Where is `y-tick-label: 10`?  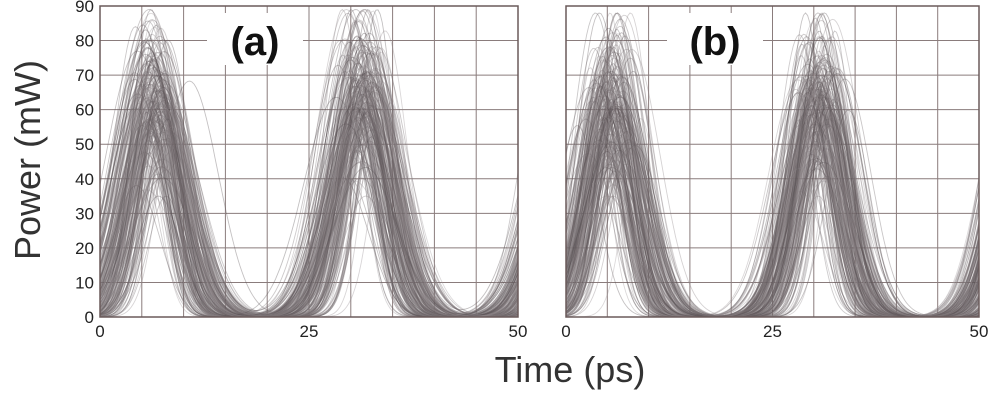
y-tick-label: 10 is located at coordinates (84, 282).